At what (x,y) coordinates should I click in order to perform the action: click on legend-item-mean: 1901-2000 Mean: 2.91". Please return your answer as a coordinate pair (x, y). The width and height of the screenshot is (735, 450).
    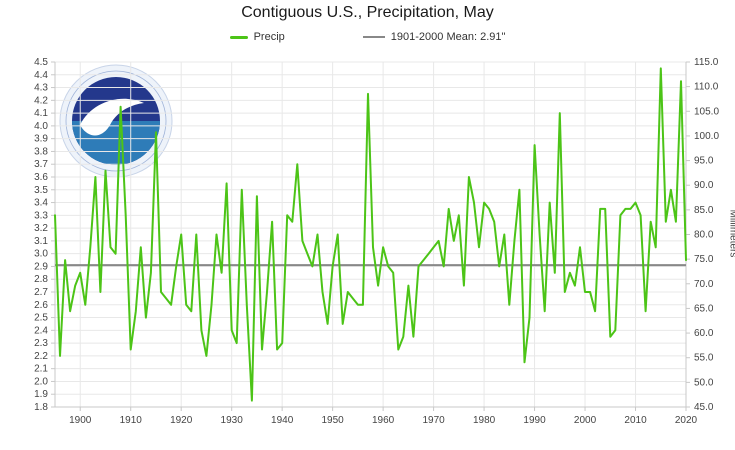
    Looking at the image, I should click on (434, 37).